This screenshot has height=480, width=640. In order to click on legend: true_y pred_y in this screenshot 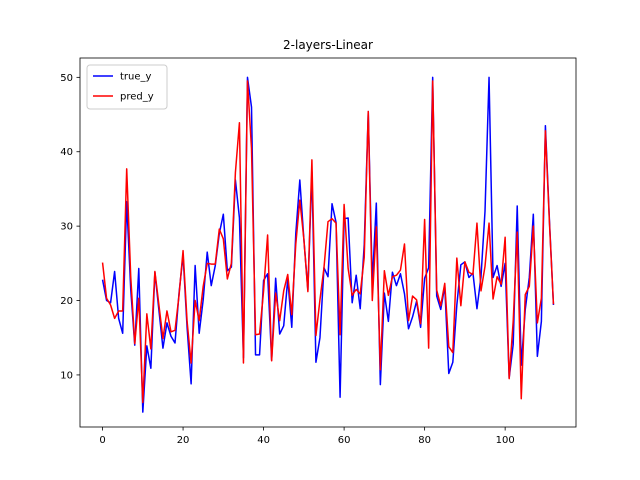, I will do `click(127, 87)`.